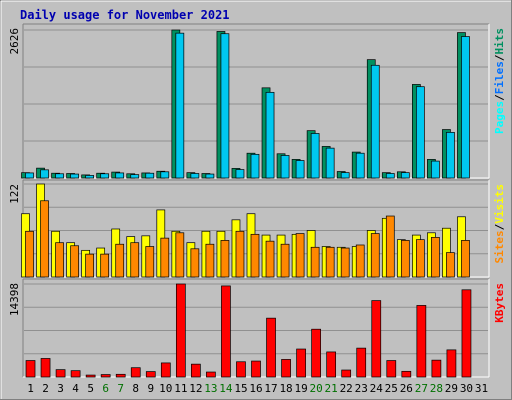 The height and width of the screenshot is (400, 512). What do you see at coordinates (45, 388) in the screenshot?
I see `x-tick-label: 2` at bounding box center [45, 388].